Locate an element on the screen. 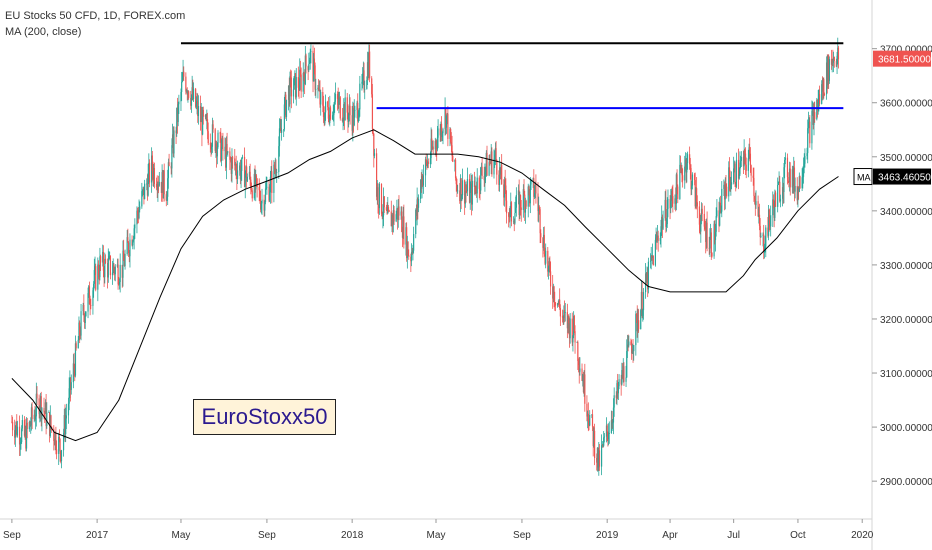 This screenshot has width=932, height=550. y-tick-label: 2900.000000 is located at coordinates (906, 482).